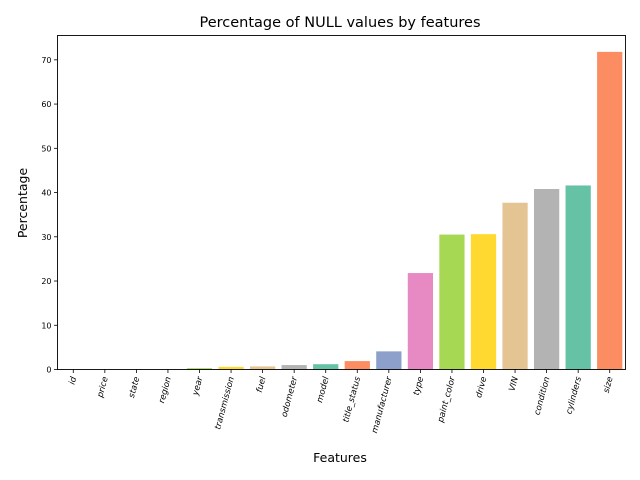 This screenshot has width=640, height=480. Describe the element at coordinates (382, 404) in the screenshot. I see `x-tick-label: manufacturer` at that location.